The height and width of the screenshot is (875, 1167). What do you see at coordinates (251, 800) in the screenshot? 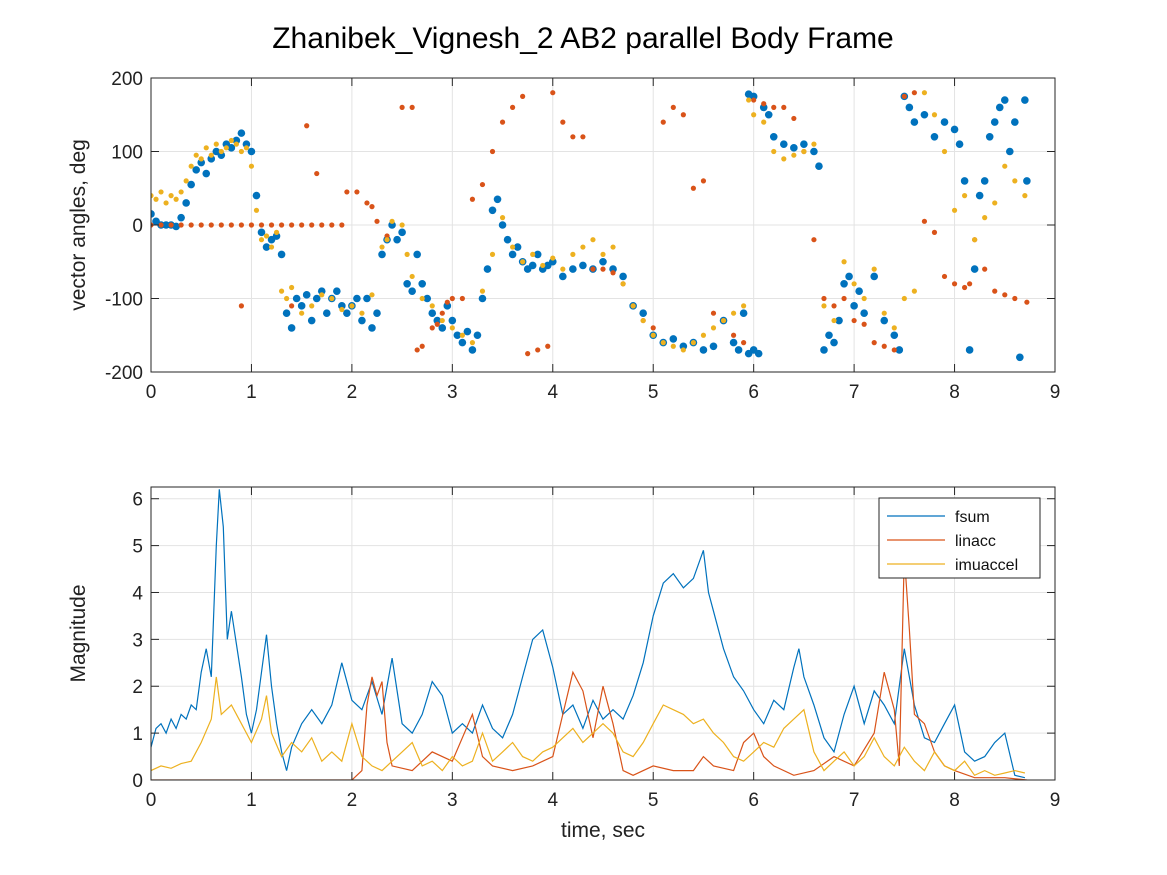
I see `x-tick-label: 1` at bounding box center [251, 800].